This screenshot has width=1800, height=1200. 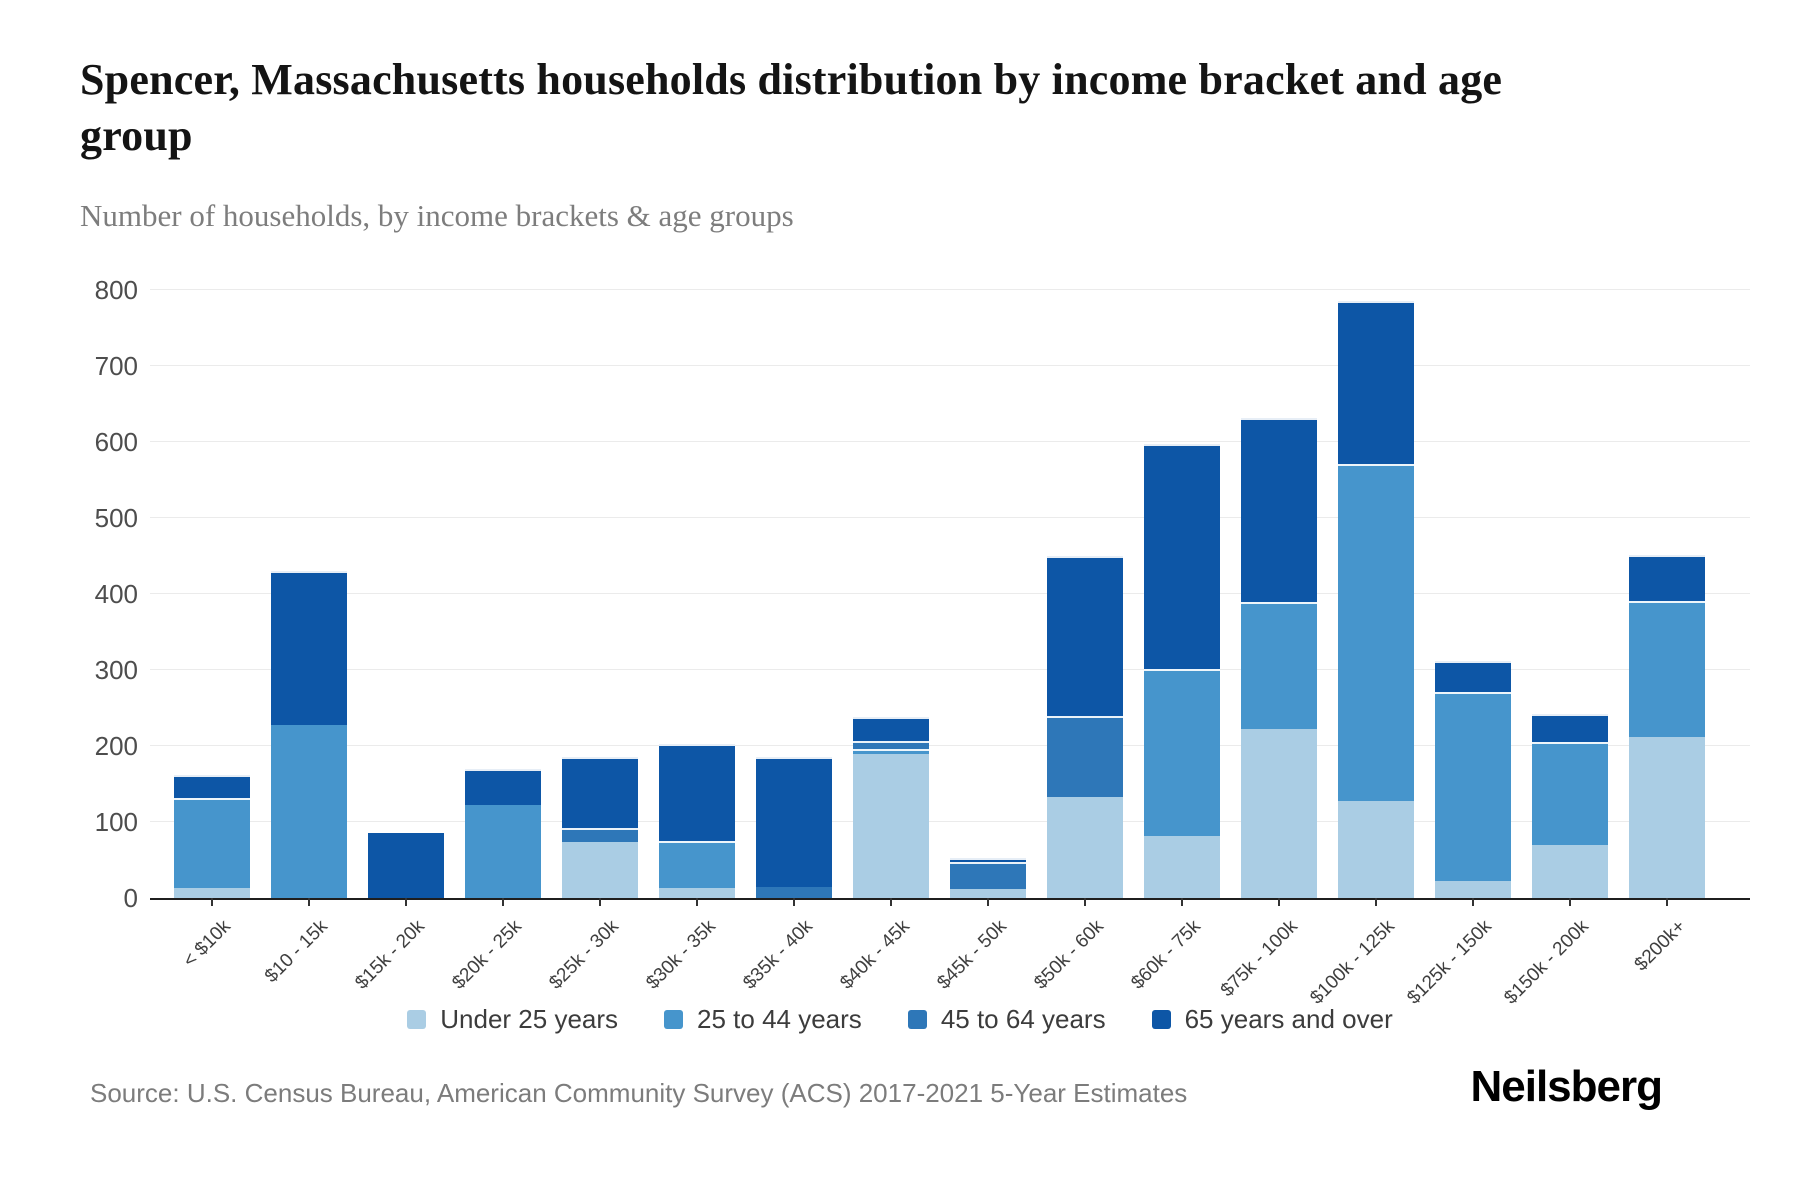 I want to click on bar-30k-35k, so click(x=697, y=820).